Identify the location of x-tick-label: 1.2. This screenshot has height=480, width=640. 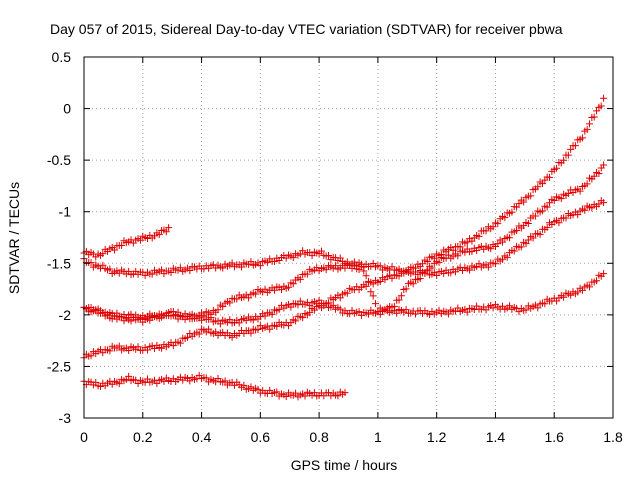
(437, 437).